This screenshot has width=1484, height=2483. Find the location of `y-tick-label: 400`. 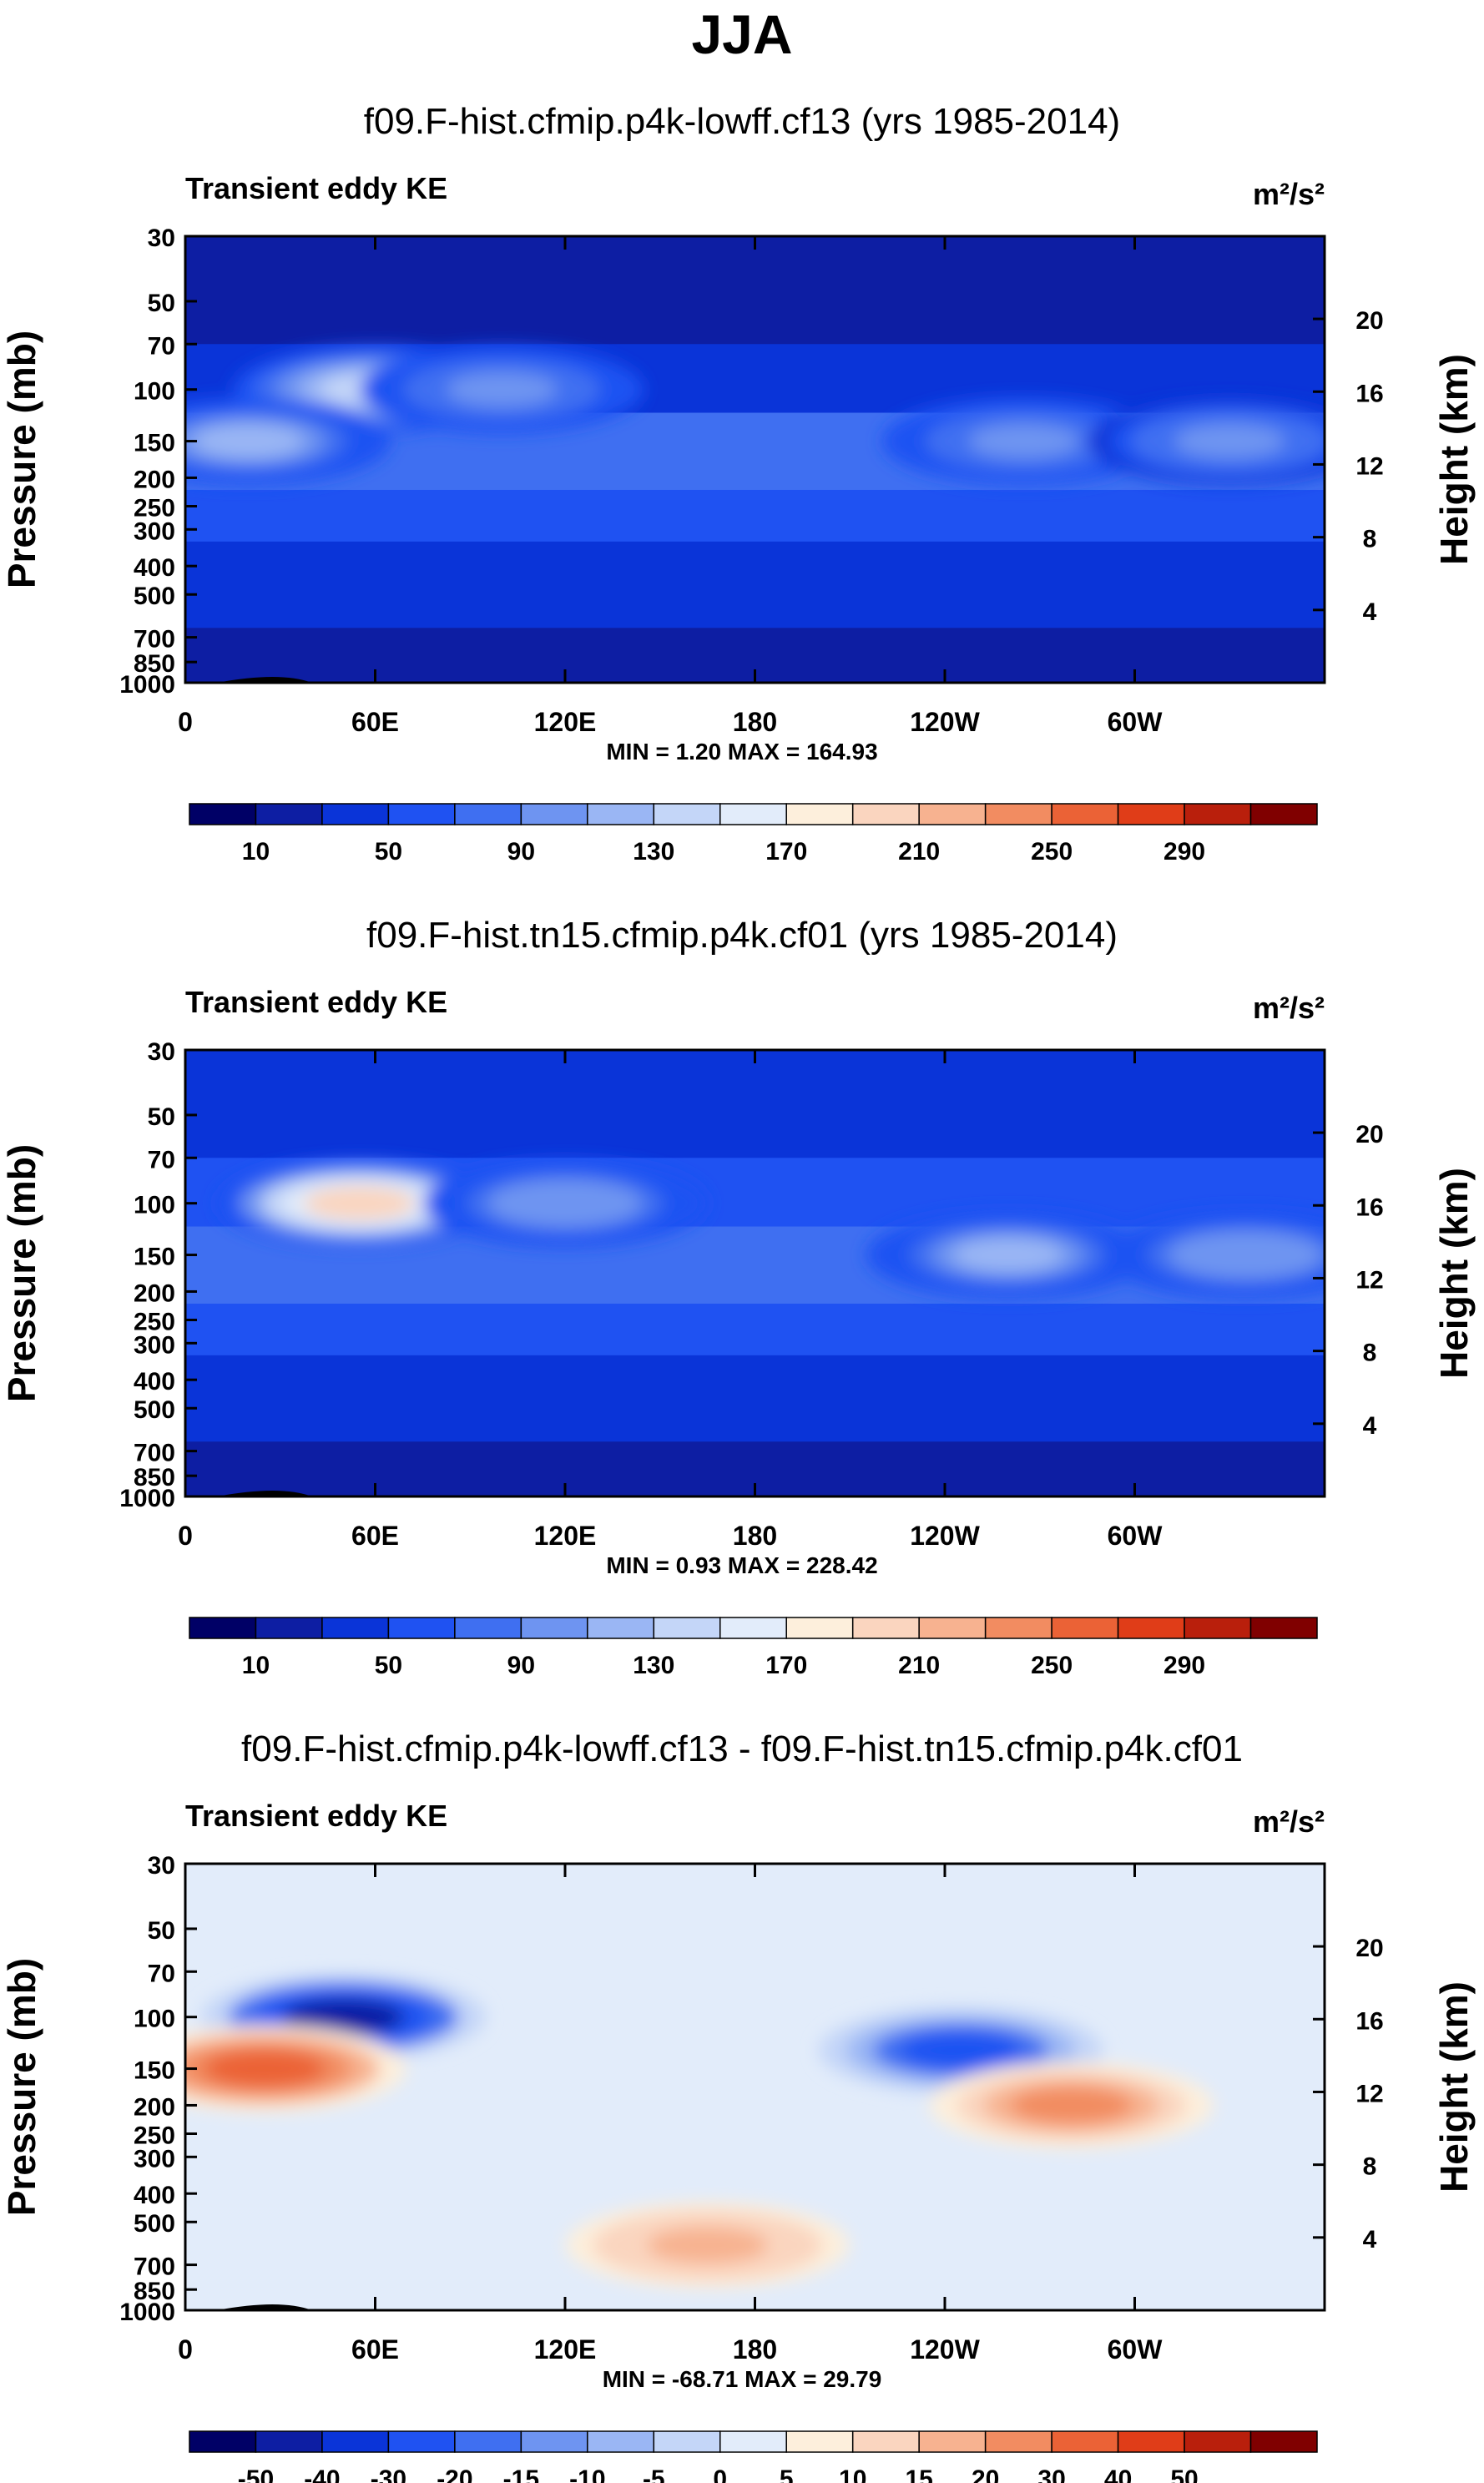

y-tick-label: 400 is located at coordinates (154, 2196).